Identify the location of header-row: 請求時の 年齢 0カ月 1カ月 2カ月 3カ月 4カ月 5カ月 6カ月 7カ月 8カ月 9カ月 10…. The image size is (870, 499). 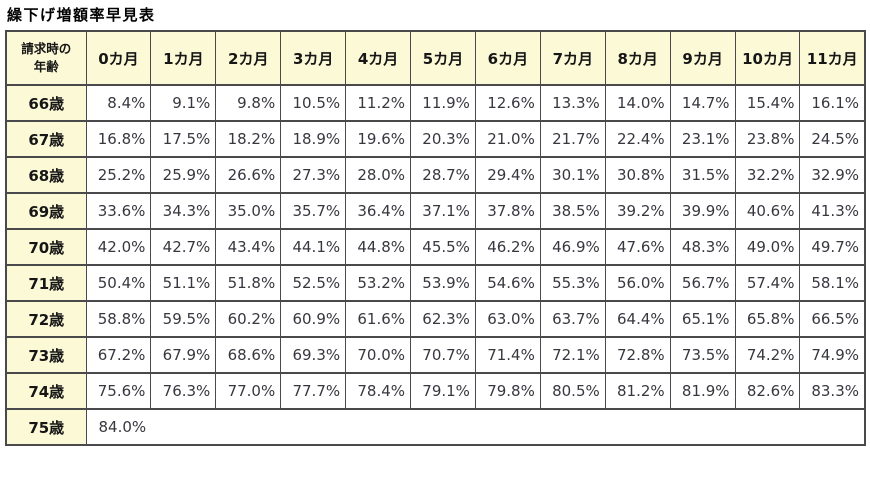
(435, 58).